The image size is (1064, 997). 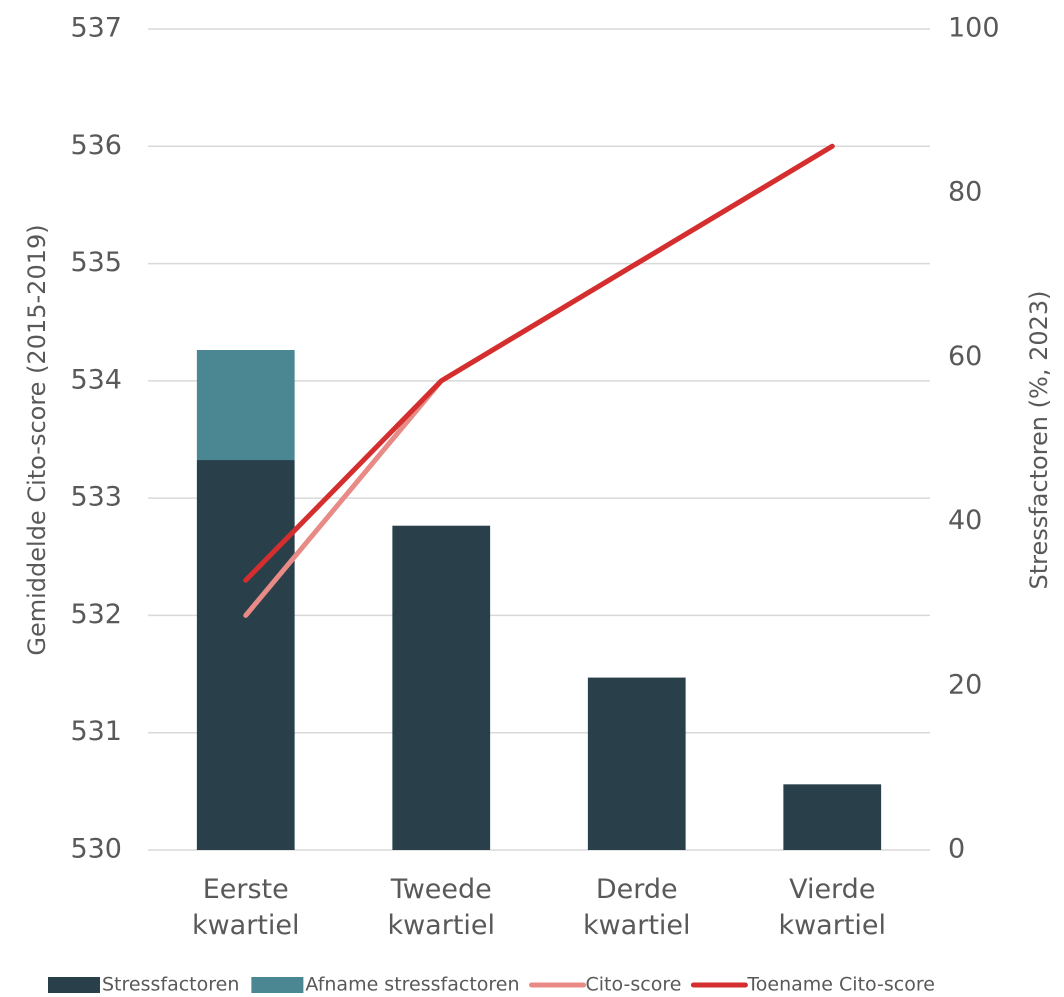 What do you see at coordinates (96, 145) in the screenshot?
I see `y-tick-label: 536` at bounding box center [96, 145].